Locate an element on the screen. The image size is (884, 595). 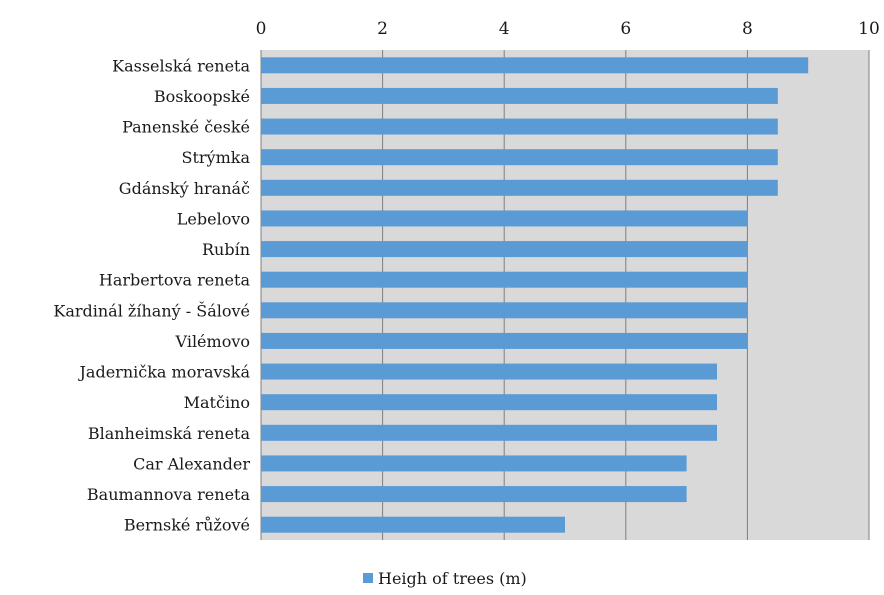
legend: Heigh of trees (m) is located at coordinates (445, 578).